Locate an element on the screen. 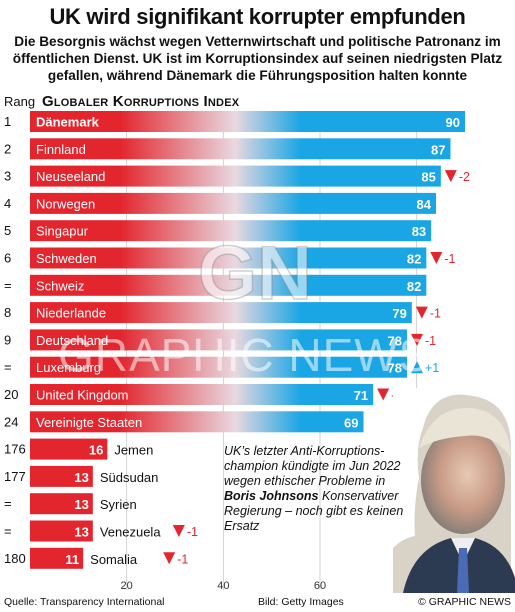 This screenshot has height=612, width=515. rank-label: 180 is located at coordinates (15, 558).